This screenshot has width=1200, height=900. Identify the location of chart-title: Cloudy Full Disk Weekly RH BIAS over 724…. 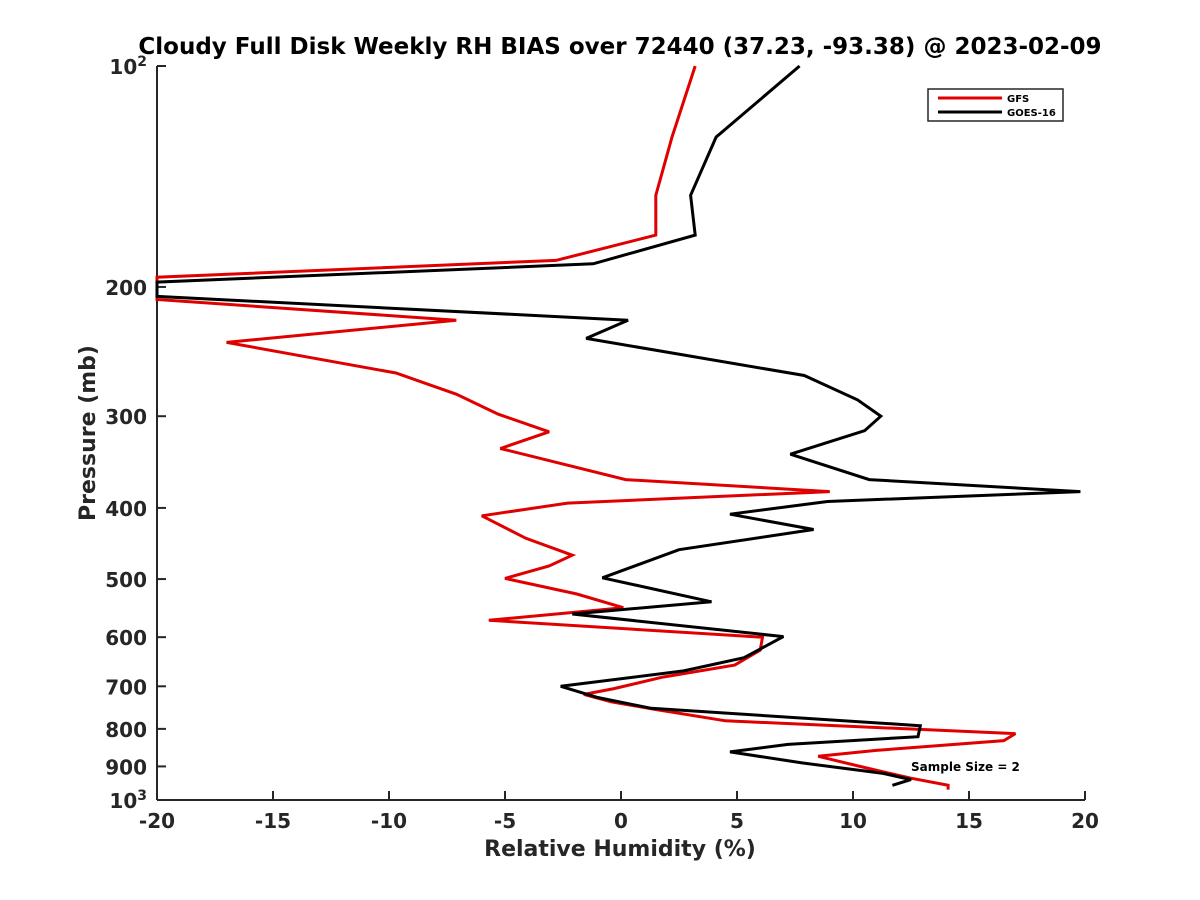
(619, 47).